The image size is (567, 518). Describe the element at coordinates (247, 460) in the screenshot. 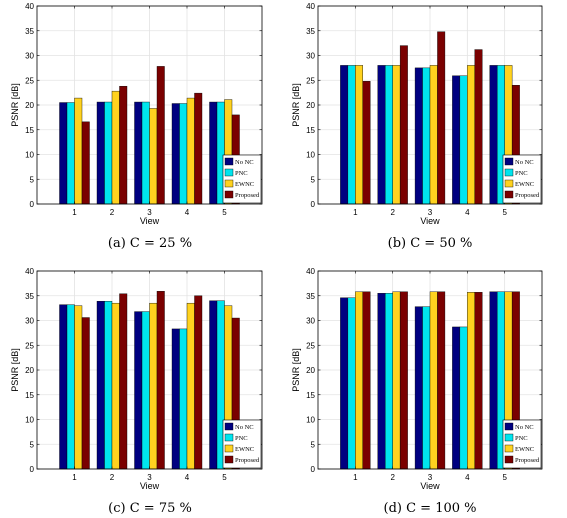

I see `legend-entry: Proposed` at that location.